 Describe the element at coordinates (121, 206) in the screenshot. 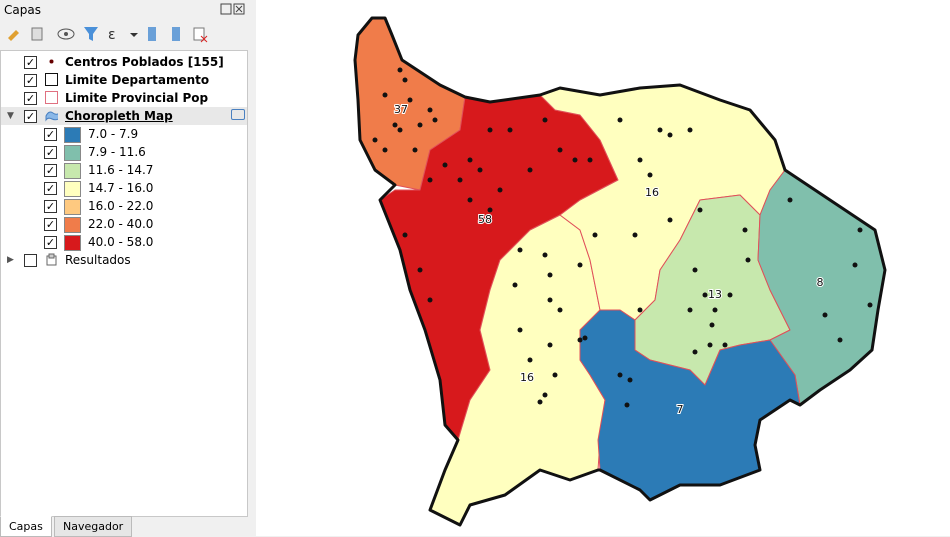

I see `class-label: 16.0 - 22.0` at that location.